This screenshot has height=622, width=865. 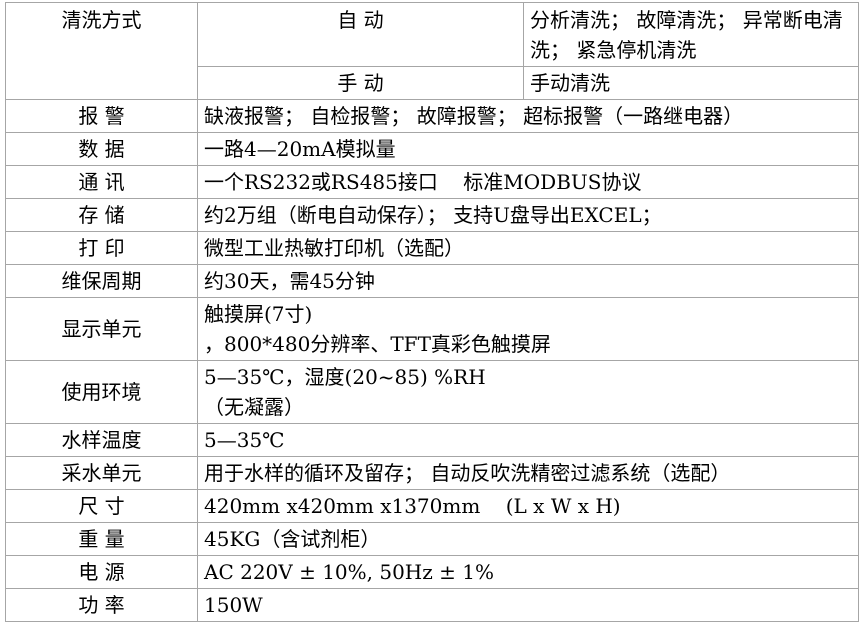 What do you see at coordinates (101, 572) in the screenshot?
I see `row-power-supply-label: 电 源` at bounding box center [101, 572].